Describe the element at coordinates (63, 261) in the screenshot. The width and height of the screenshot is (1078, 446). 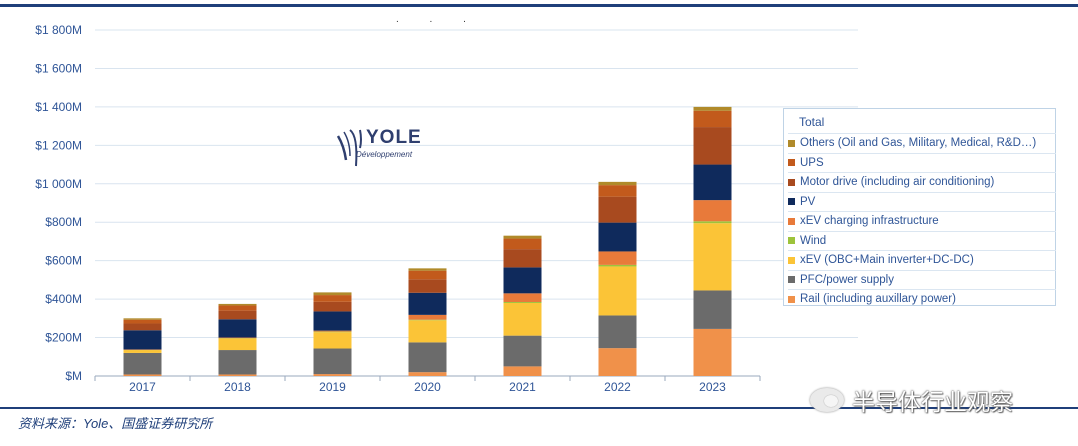
I see `y-tick-label: $600M` at that location.